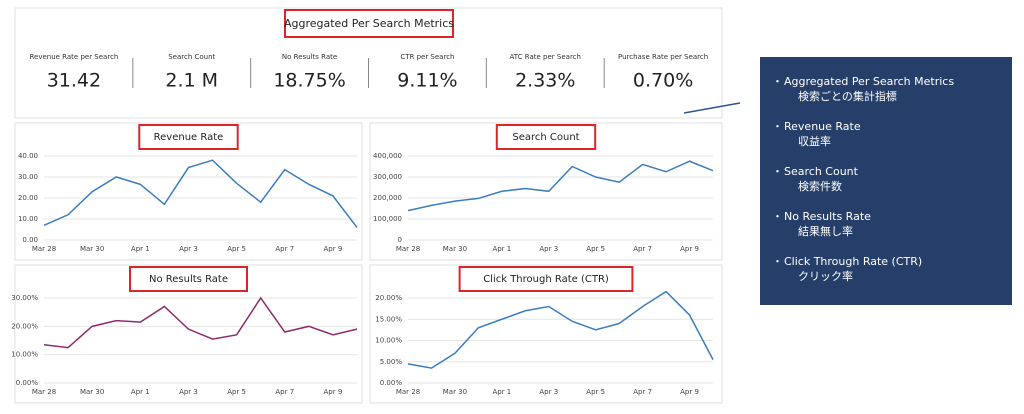 Image resolution: width=1024 pixels, height=414 pixels. What do you see at coordinates (822, 126) in the screenshot?
I see `note-en: Revenue Rate` at bounding box center [822, 126].